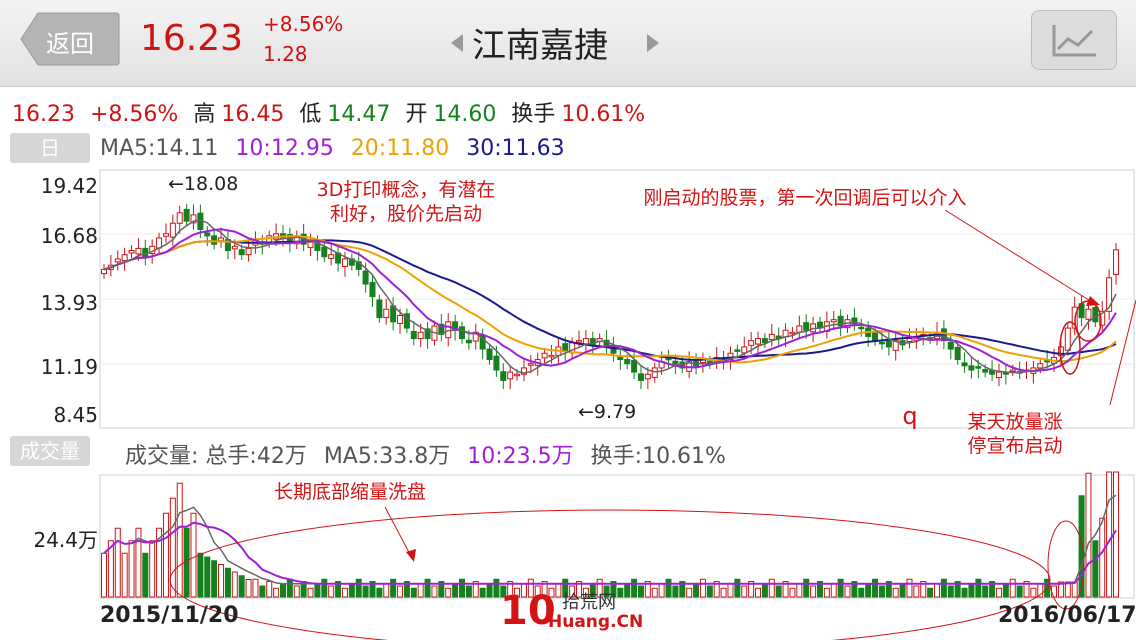  What do you see at coordinates (310, 114) in the screenshot?
I see `low-label: 低` at bounding box center [310, 114].